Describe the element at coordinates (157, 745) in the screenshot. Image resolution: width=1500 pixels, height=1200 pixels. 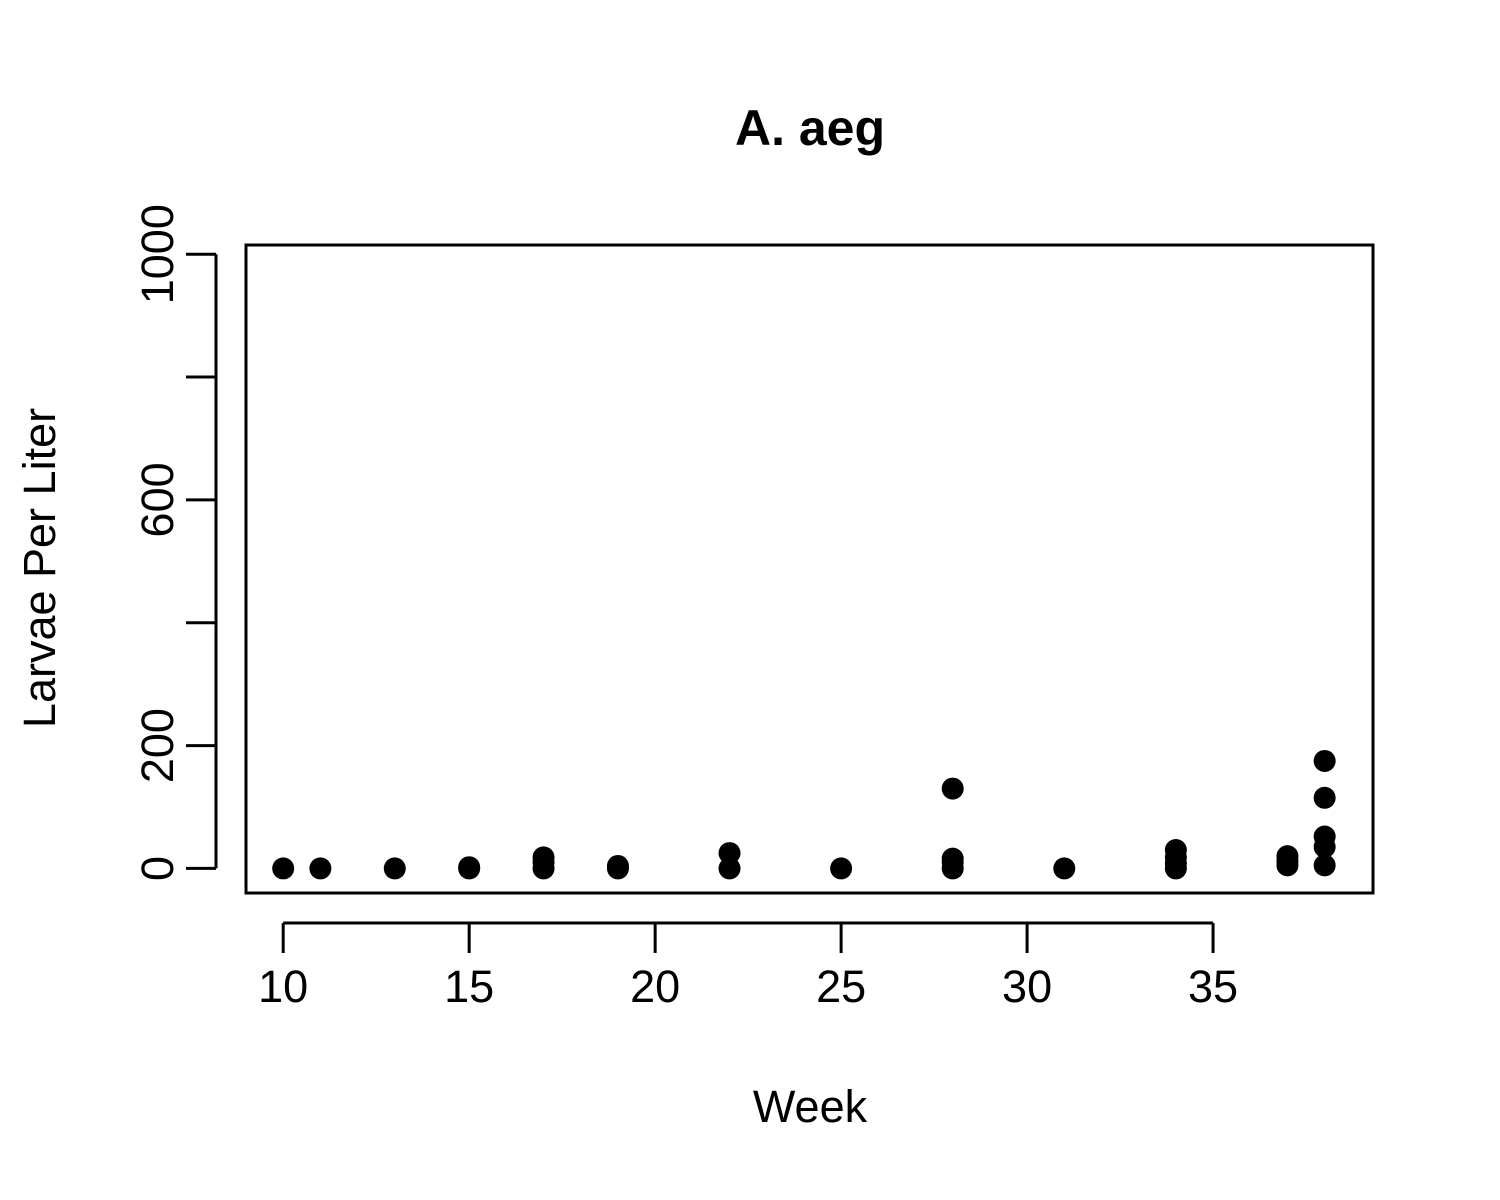
I see `y-tick-label: 200` at that location.